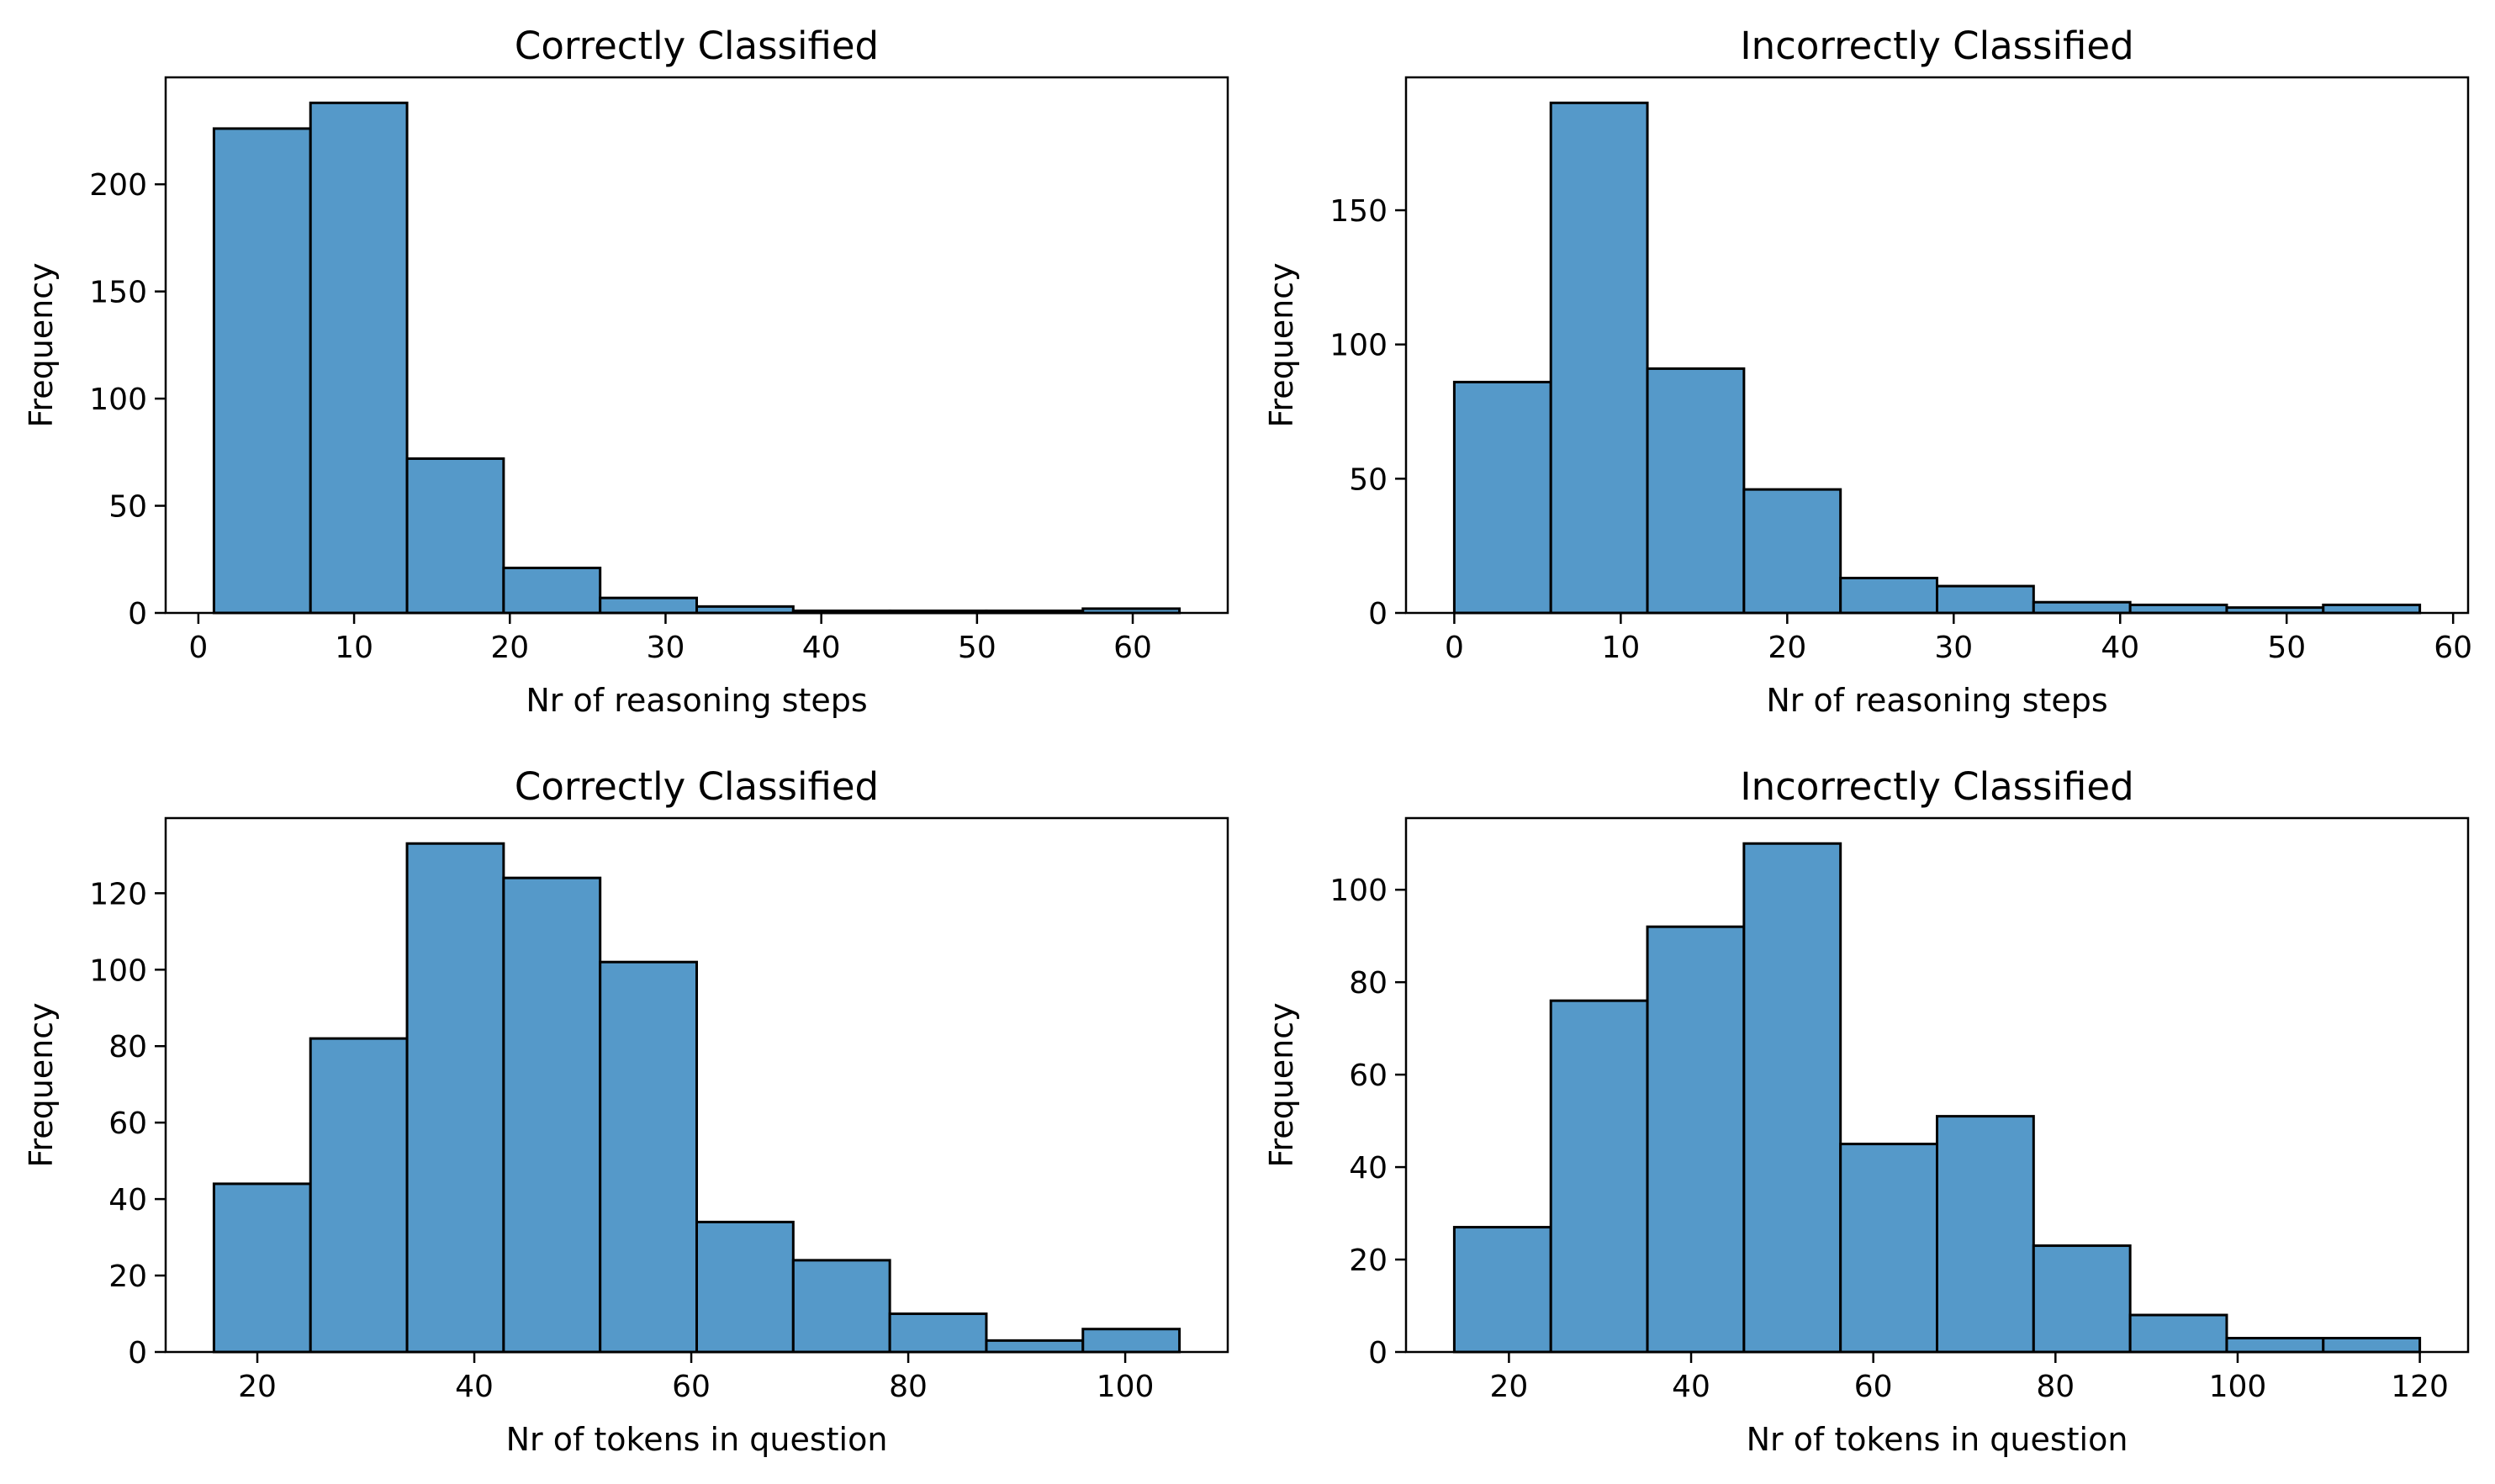  I want to click on x-tick-label: 120, so click(2420, 1387).